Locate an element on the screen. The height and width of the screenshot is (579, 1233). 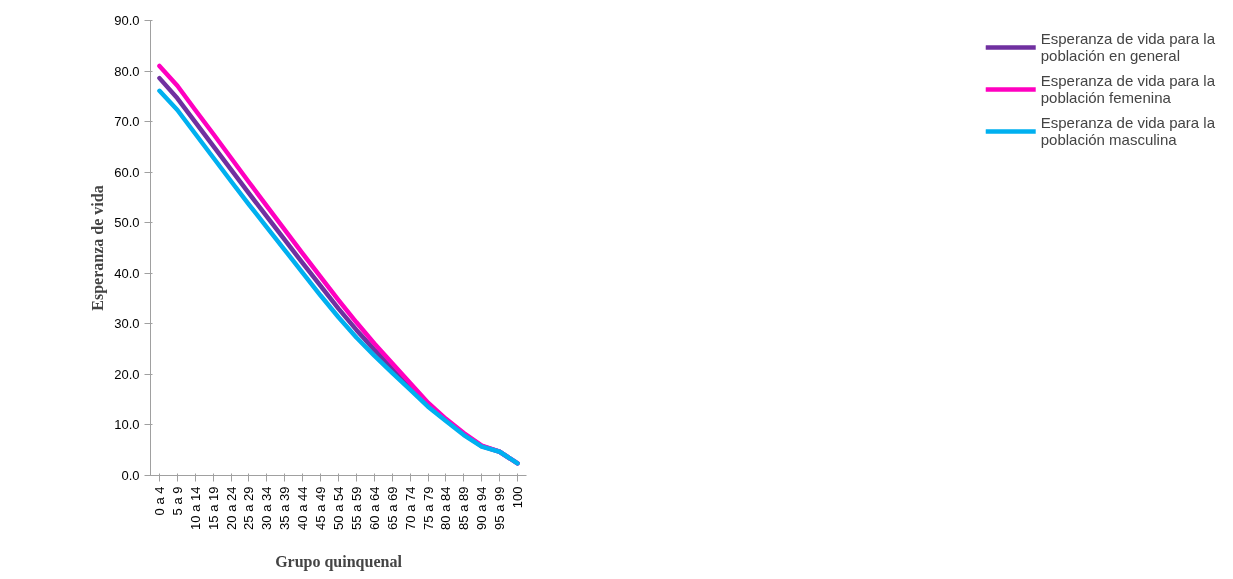
y-tick-label: 60.0 is located at coordinates (127, 172).